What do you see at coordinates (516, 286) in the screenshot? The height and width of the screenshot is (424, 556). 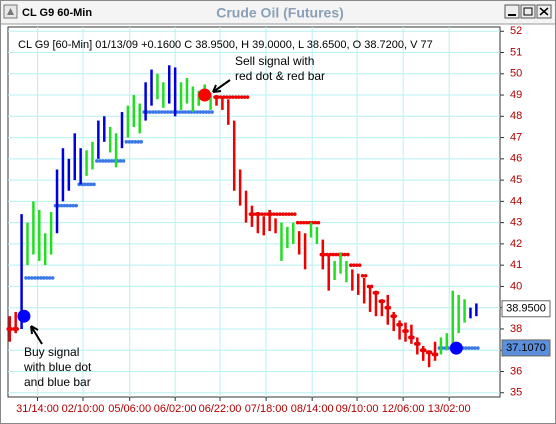 I see `y-tick-label: 40` at bounding box center [516, 286].